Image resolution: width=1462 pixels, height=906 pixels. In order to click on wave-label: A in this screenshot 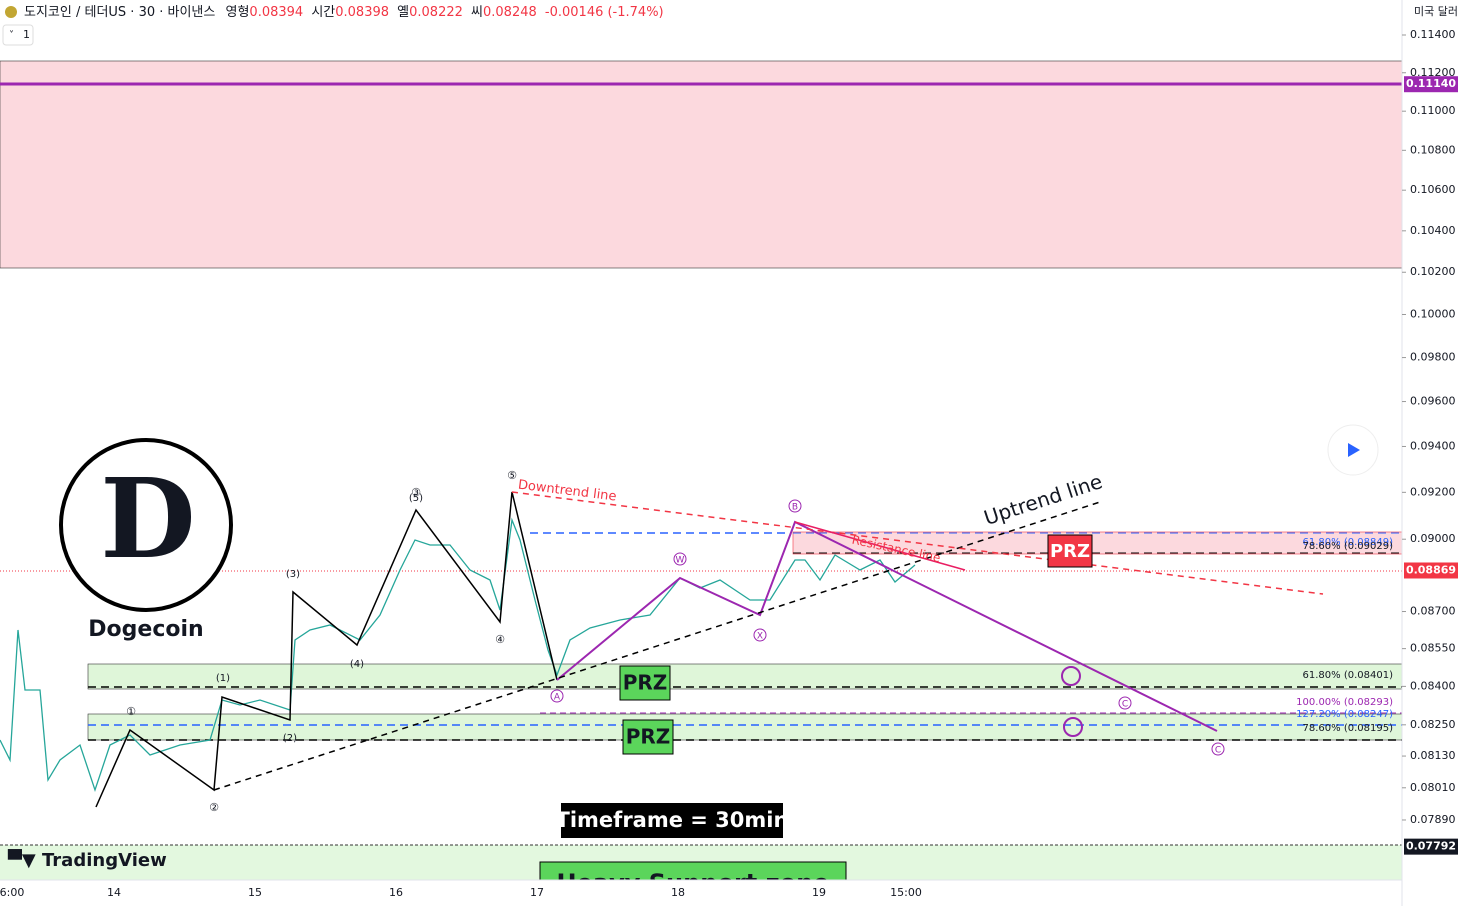, I will do `click(557, 698)`.